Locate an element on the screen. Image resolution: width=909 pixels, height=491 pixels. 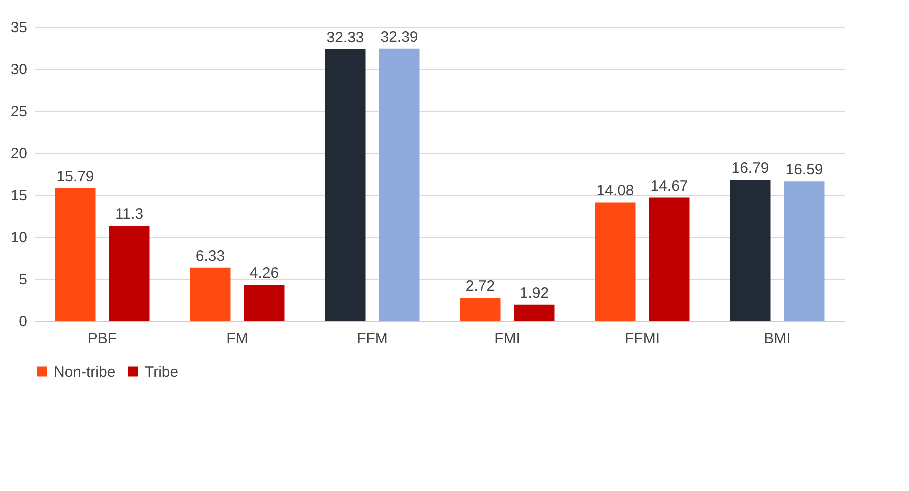
data-label: 6.33 is located at coordinates (211, 256).